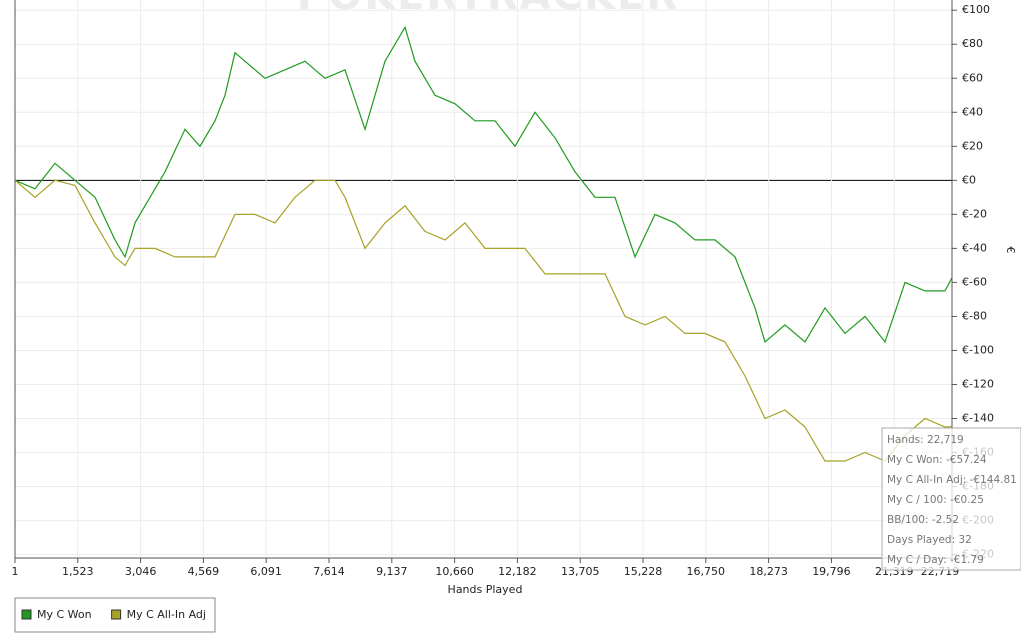 The width and height of the screenshot is (1021, 641). I want to click on tooltip-line: Days Played: 32, so click(929, 540).